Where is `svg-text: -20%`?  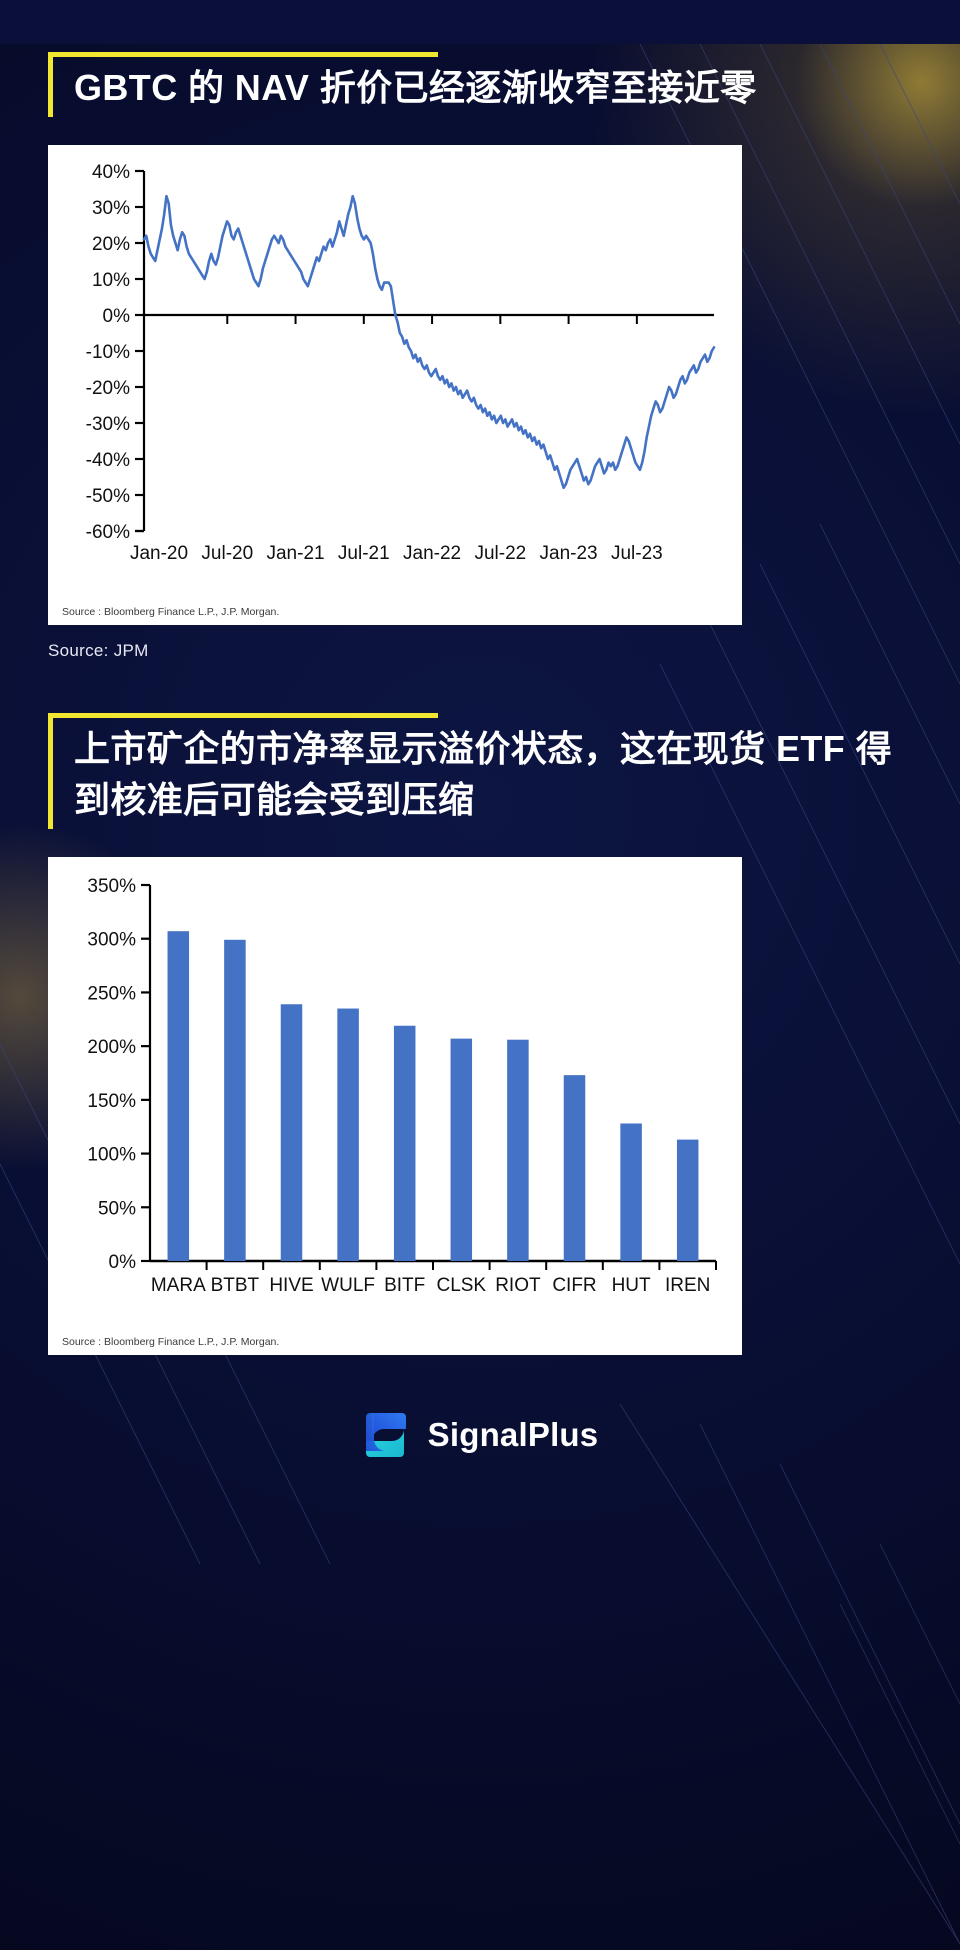
svg-text: -20% is located at coordinates (108, 388).